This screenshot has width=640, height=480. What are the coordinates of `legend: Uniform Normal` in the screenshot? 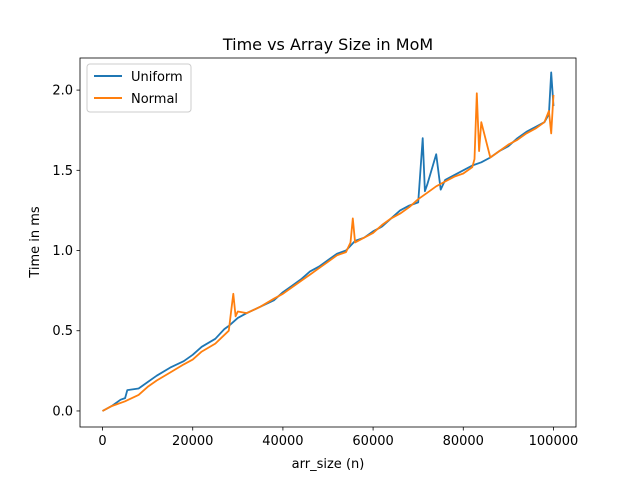 It's located at (139, 88).